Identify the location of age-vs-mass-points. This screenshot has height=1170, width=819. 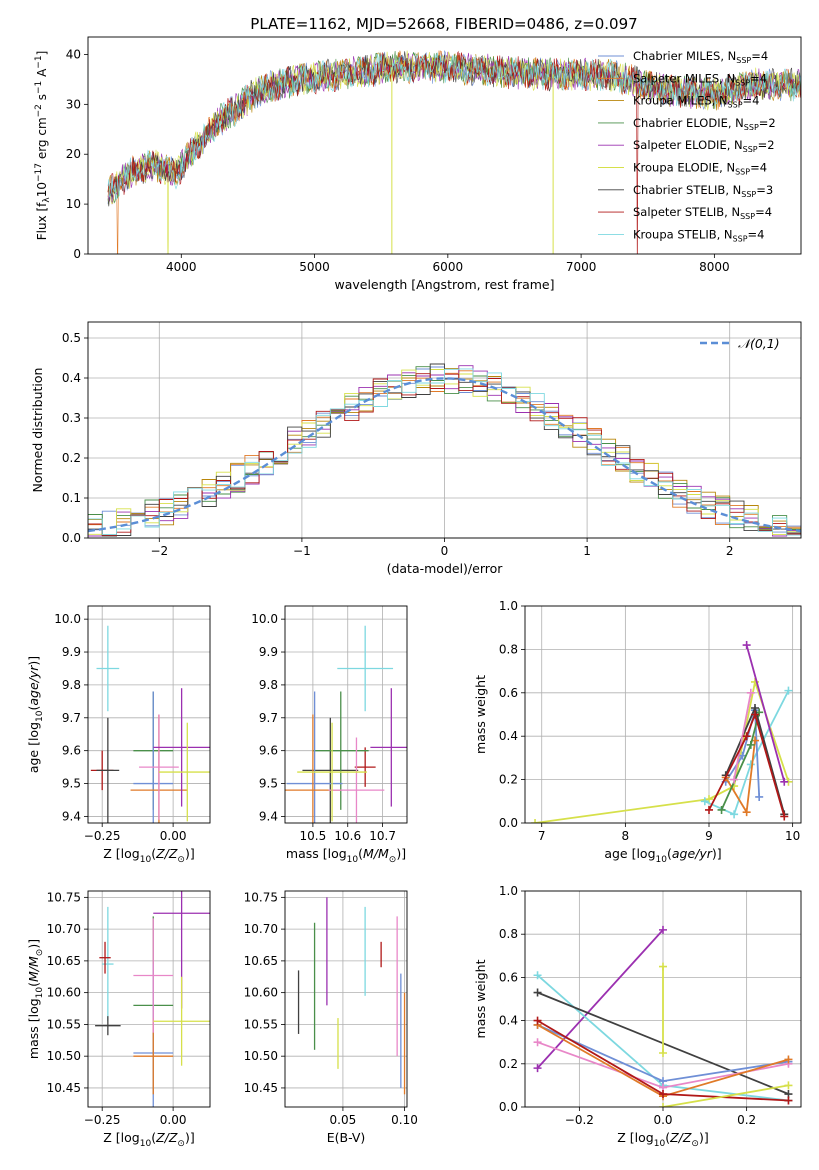
(346, 724).